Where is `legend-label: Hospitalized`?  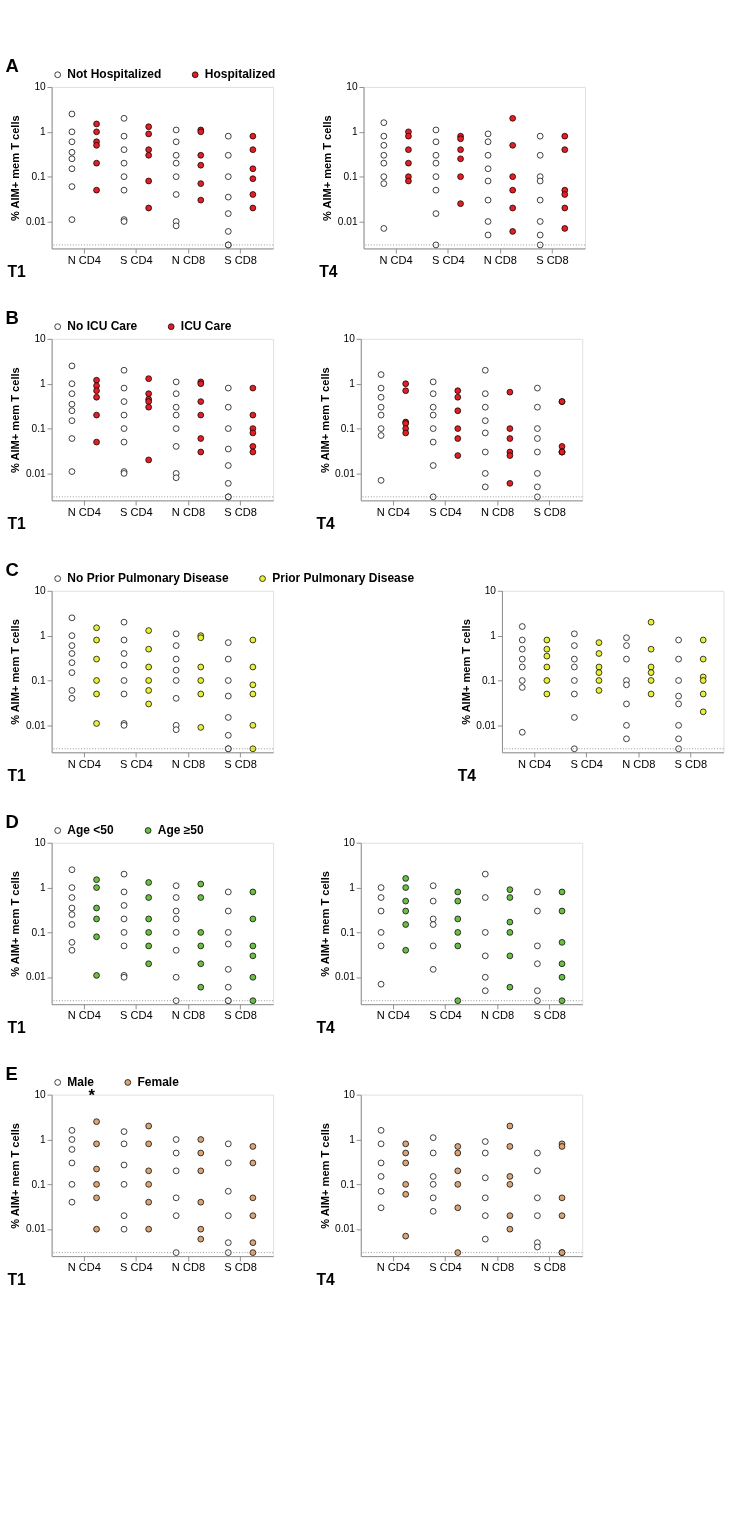
legend-label: Hospitalized is located at coordinates (240, 74).